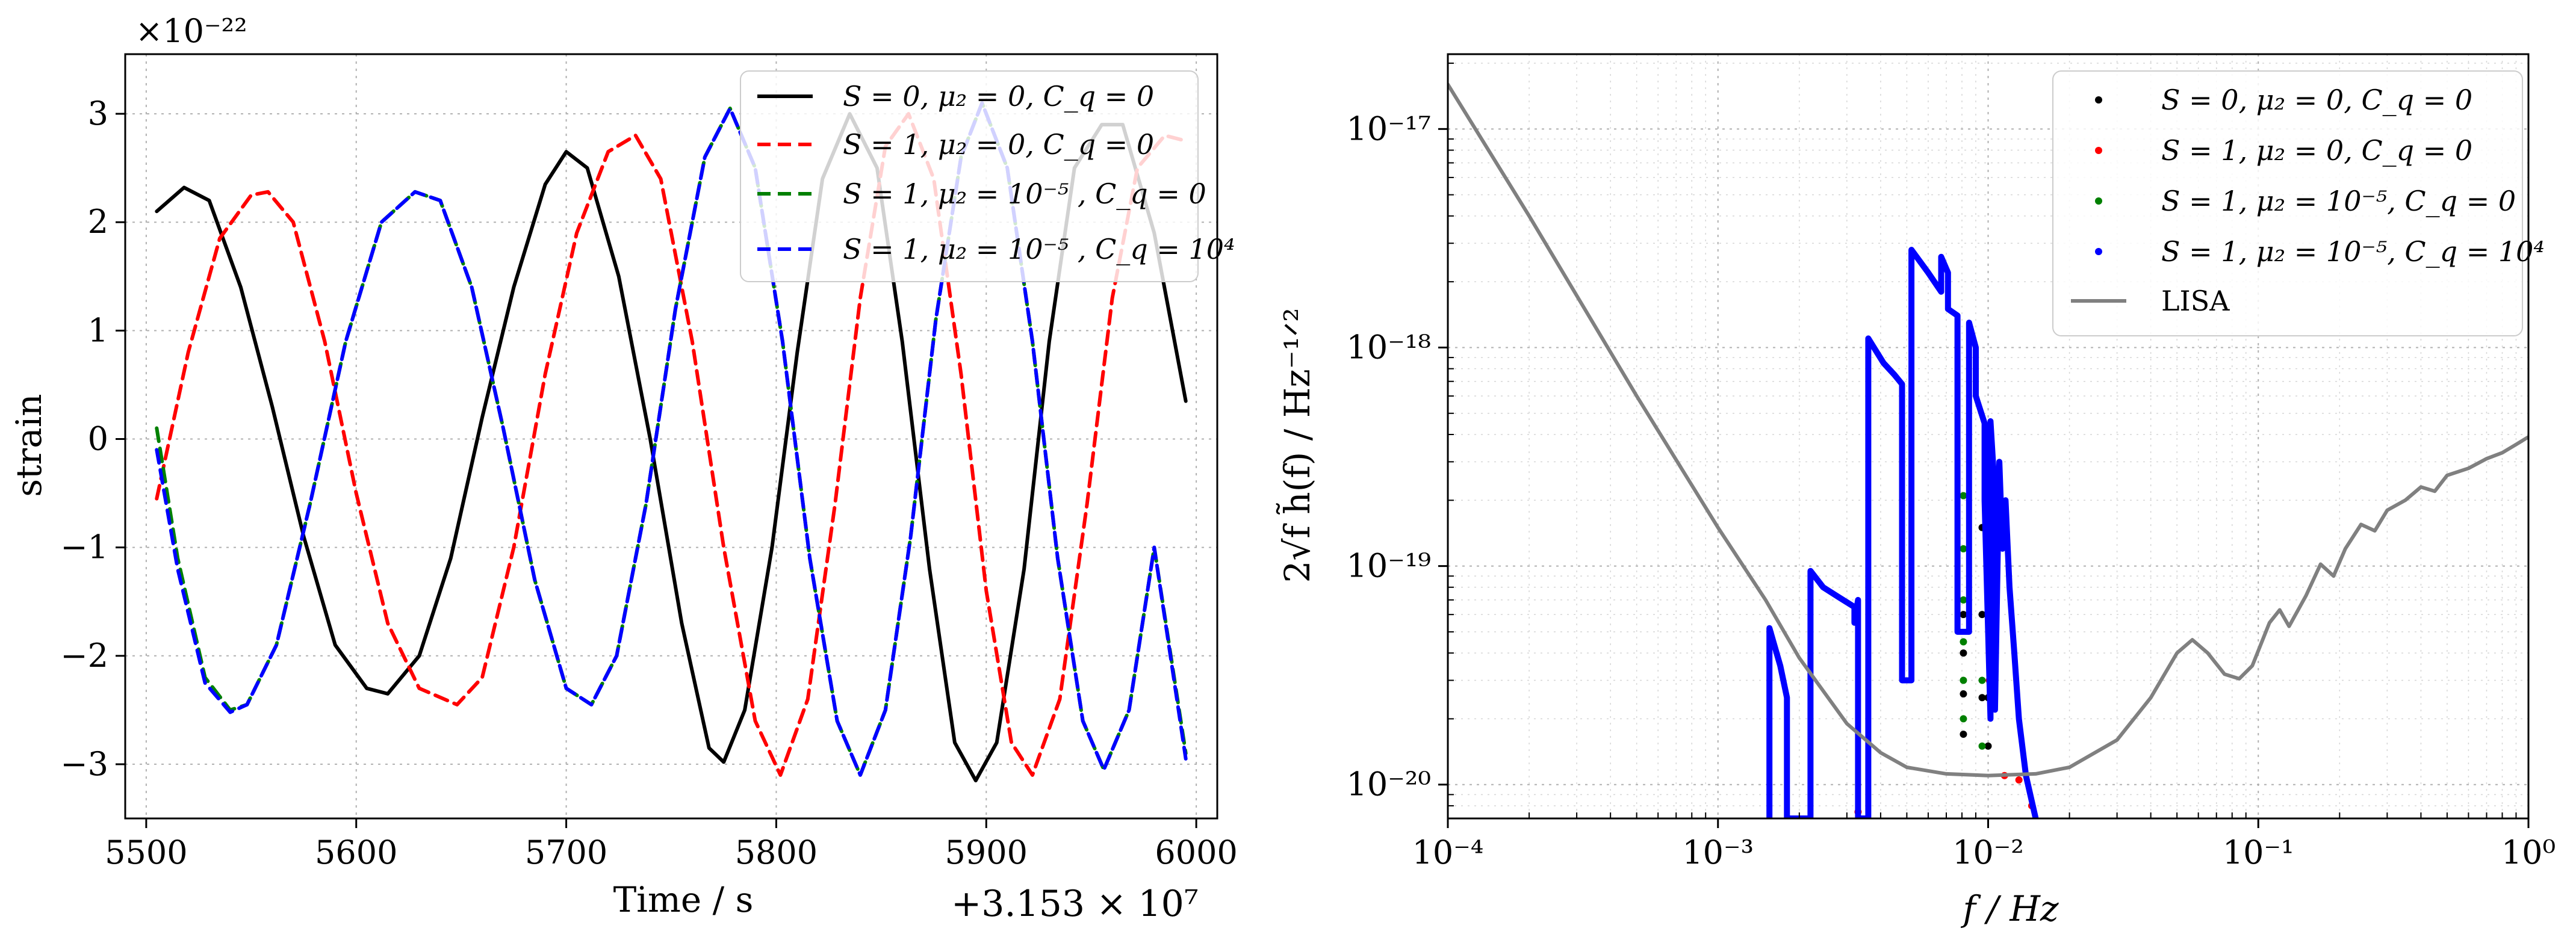 Image resolution: width=2576 pixels, height=937 pixels. I want to click on left-x-tick-label: 5800, so click(776, 852).